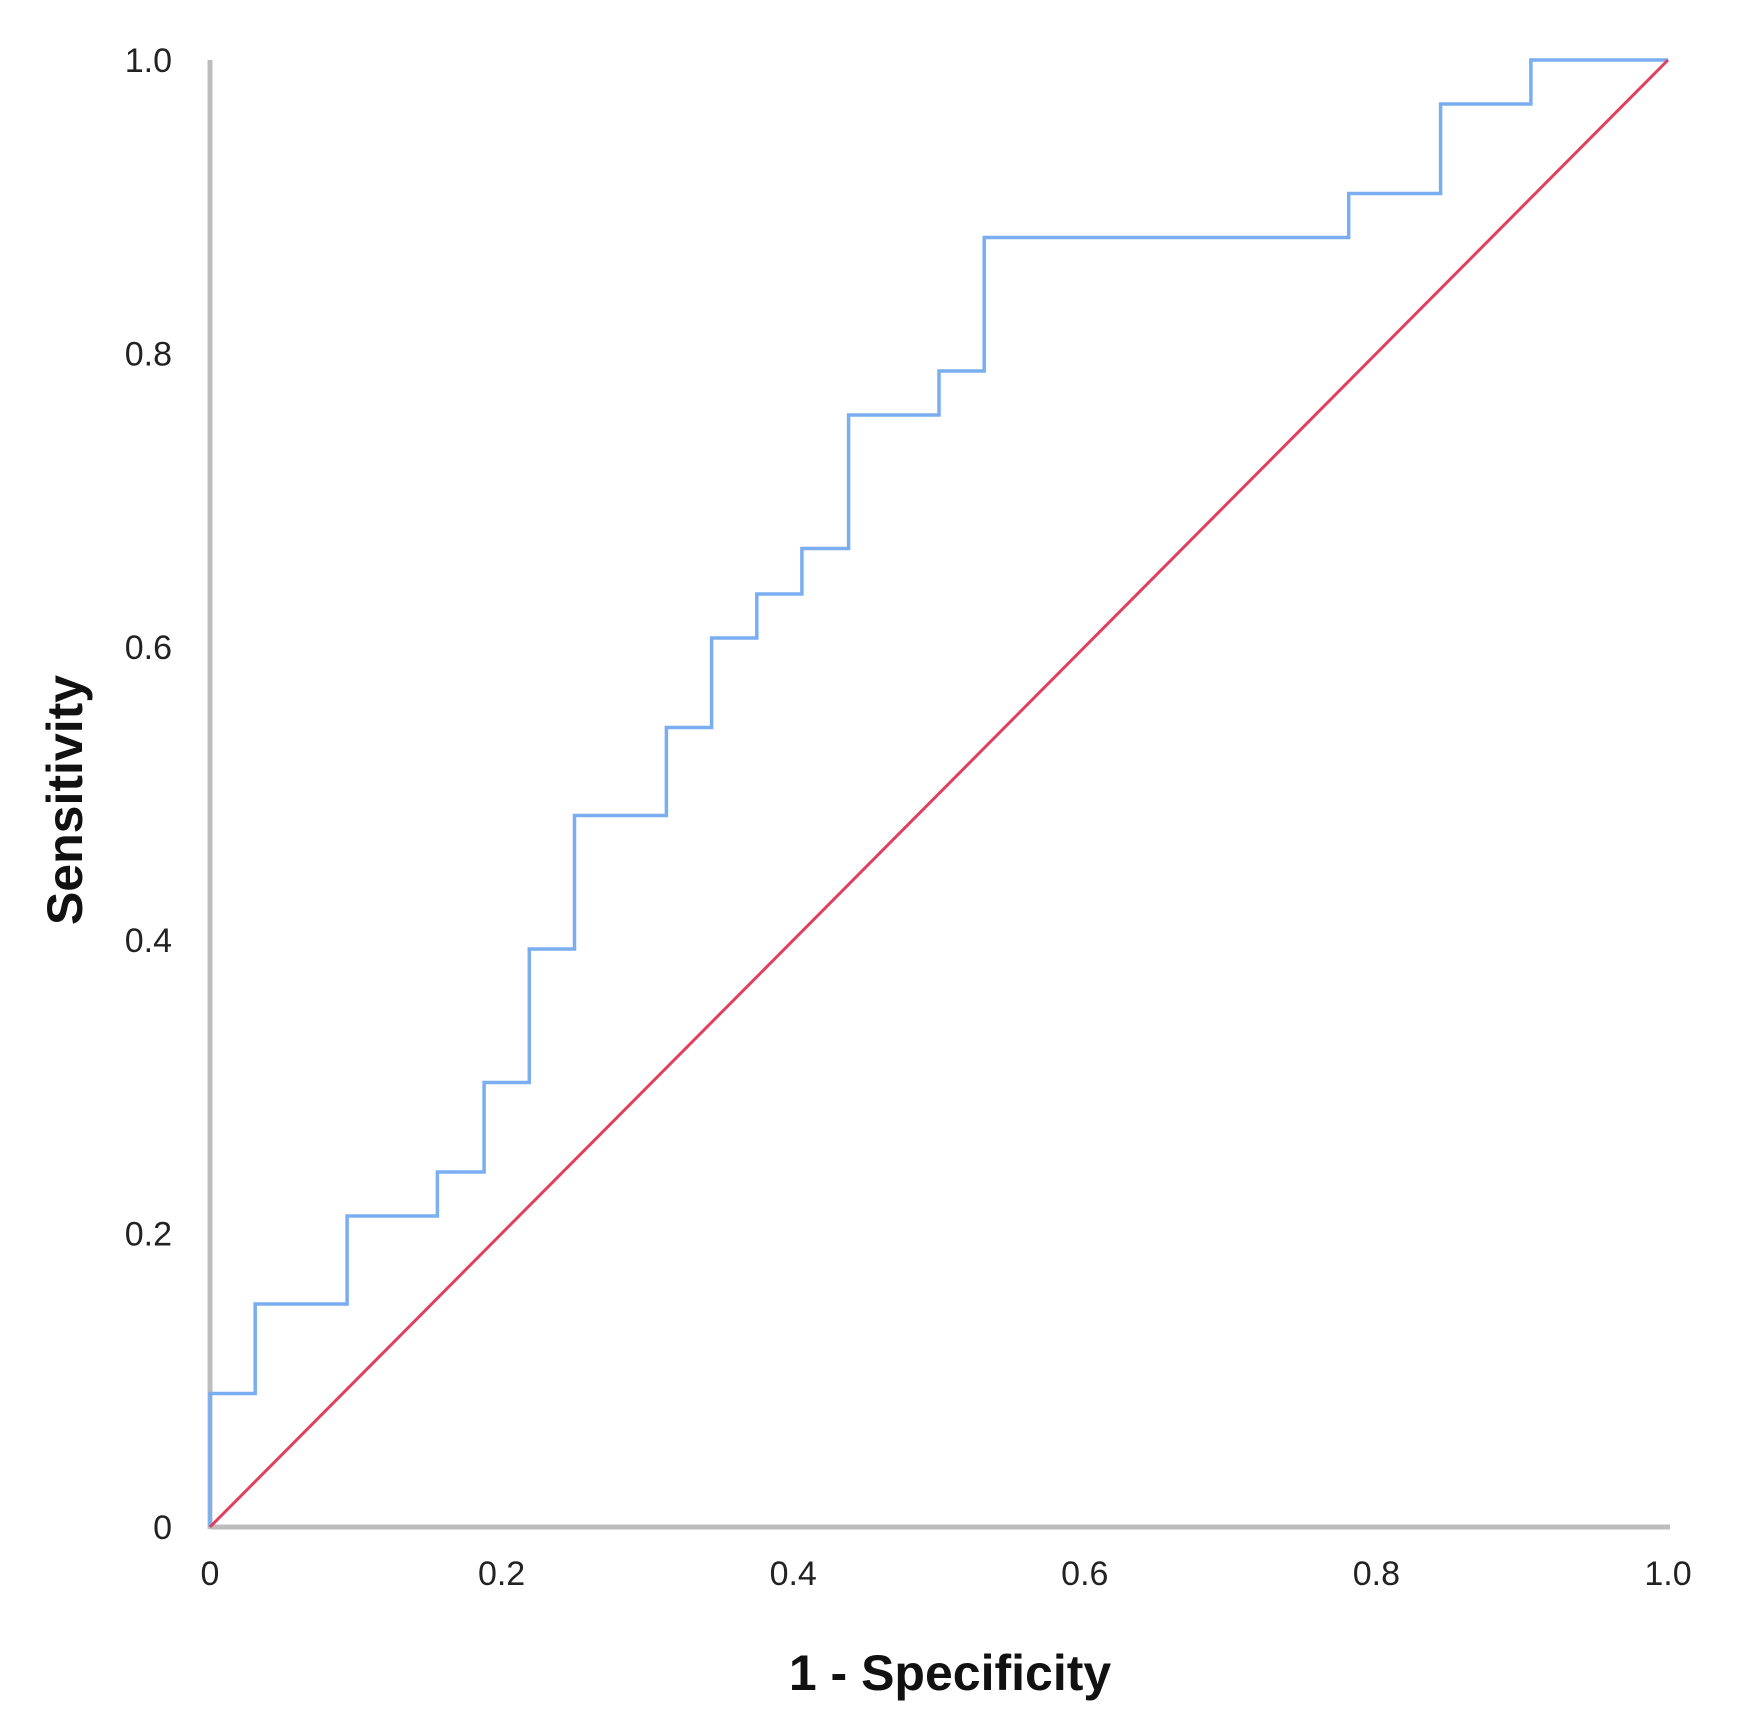 The height and width of the screenshot is (1717, 1755). What do you see at coordinates (793, 1574) in the screenshot?
I see `x-tick-label: 0.4` at bounding box center [793, 1574].